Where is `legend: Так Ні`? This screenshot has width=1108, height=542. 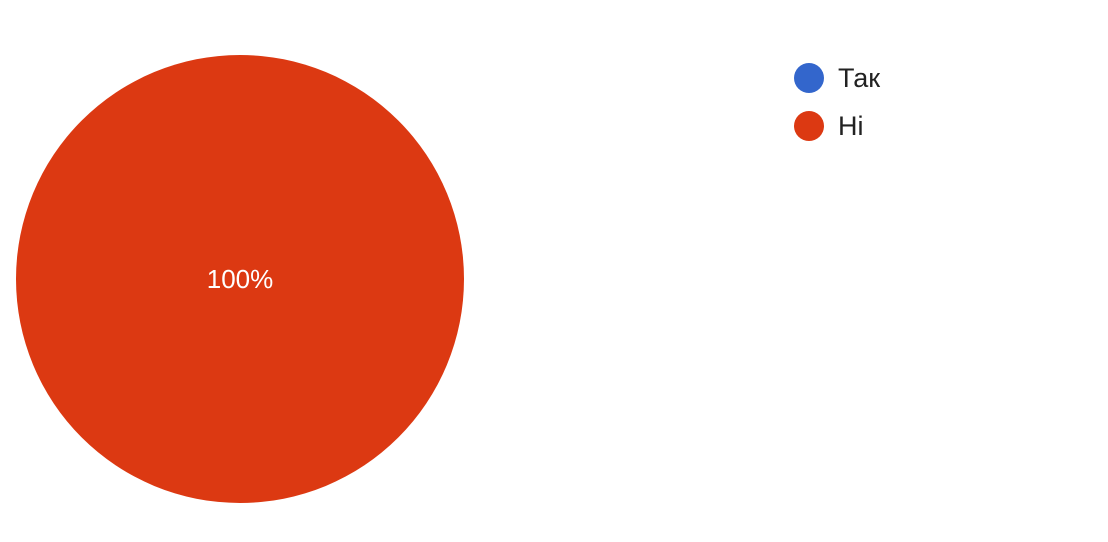
legend: Так Ні is located at coordinates (837, 102).